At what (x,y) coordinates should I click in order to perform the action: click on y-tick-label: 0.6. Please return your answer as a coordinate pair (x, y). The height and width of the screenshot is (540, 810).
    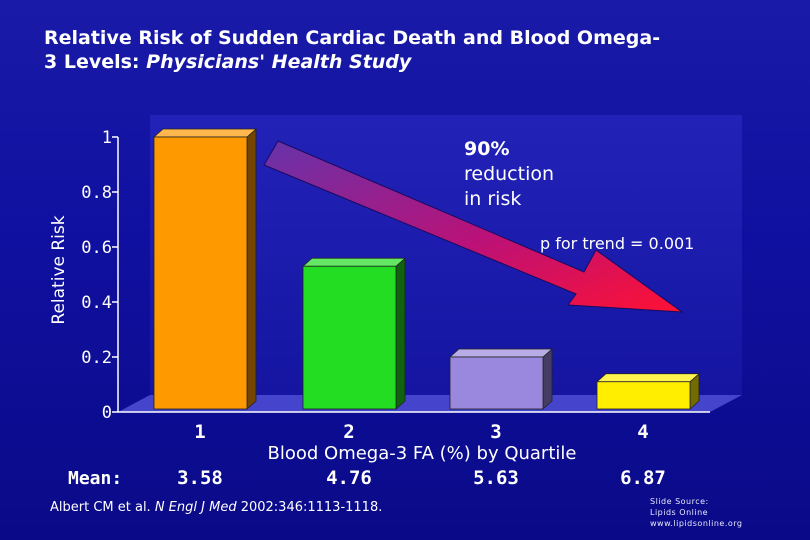
    Looking at the image, I should click on (96, 248).